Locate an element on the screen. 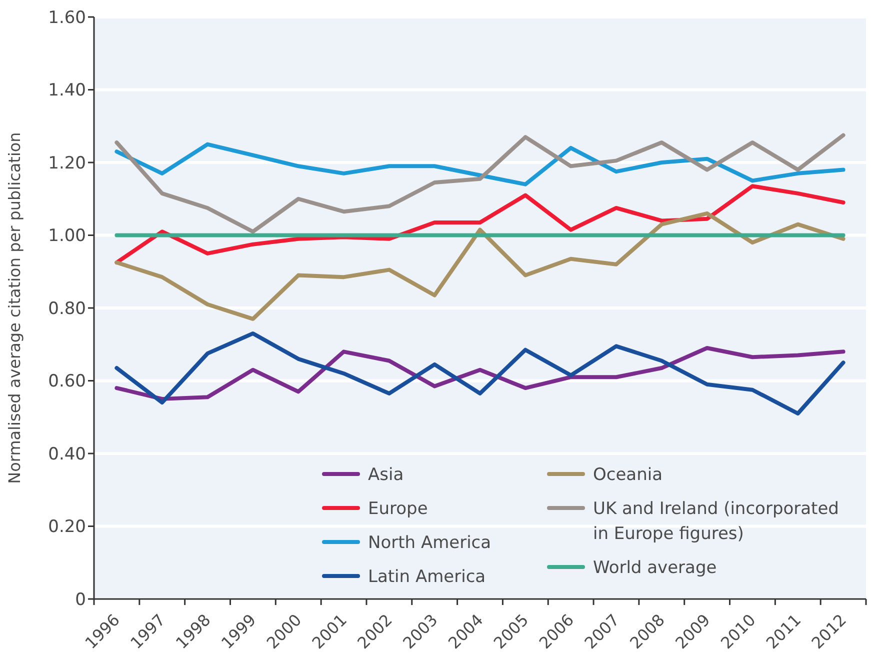  y-tick-label: 1.60 is located at coordinates (67, 18).